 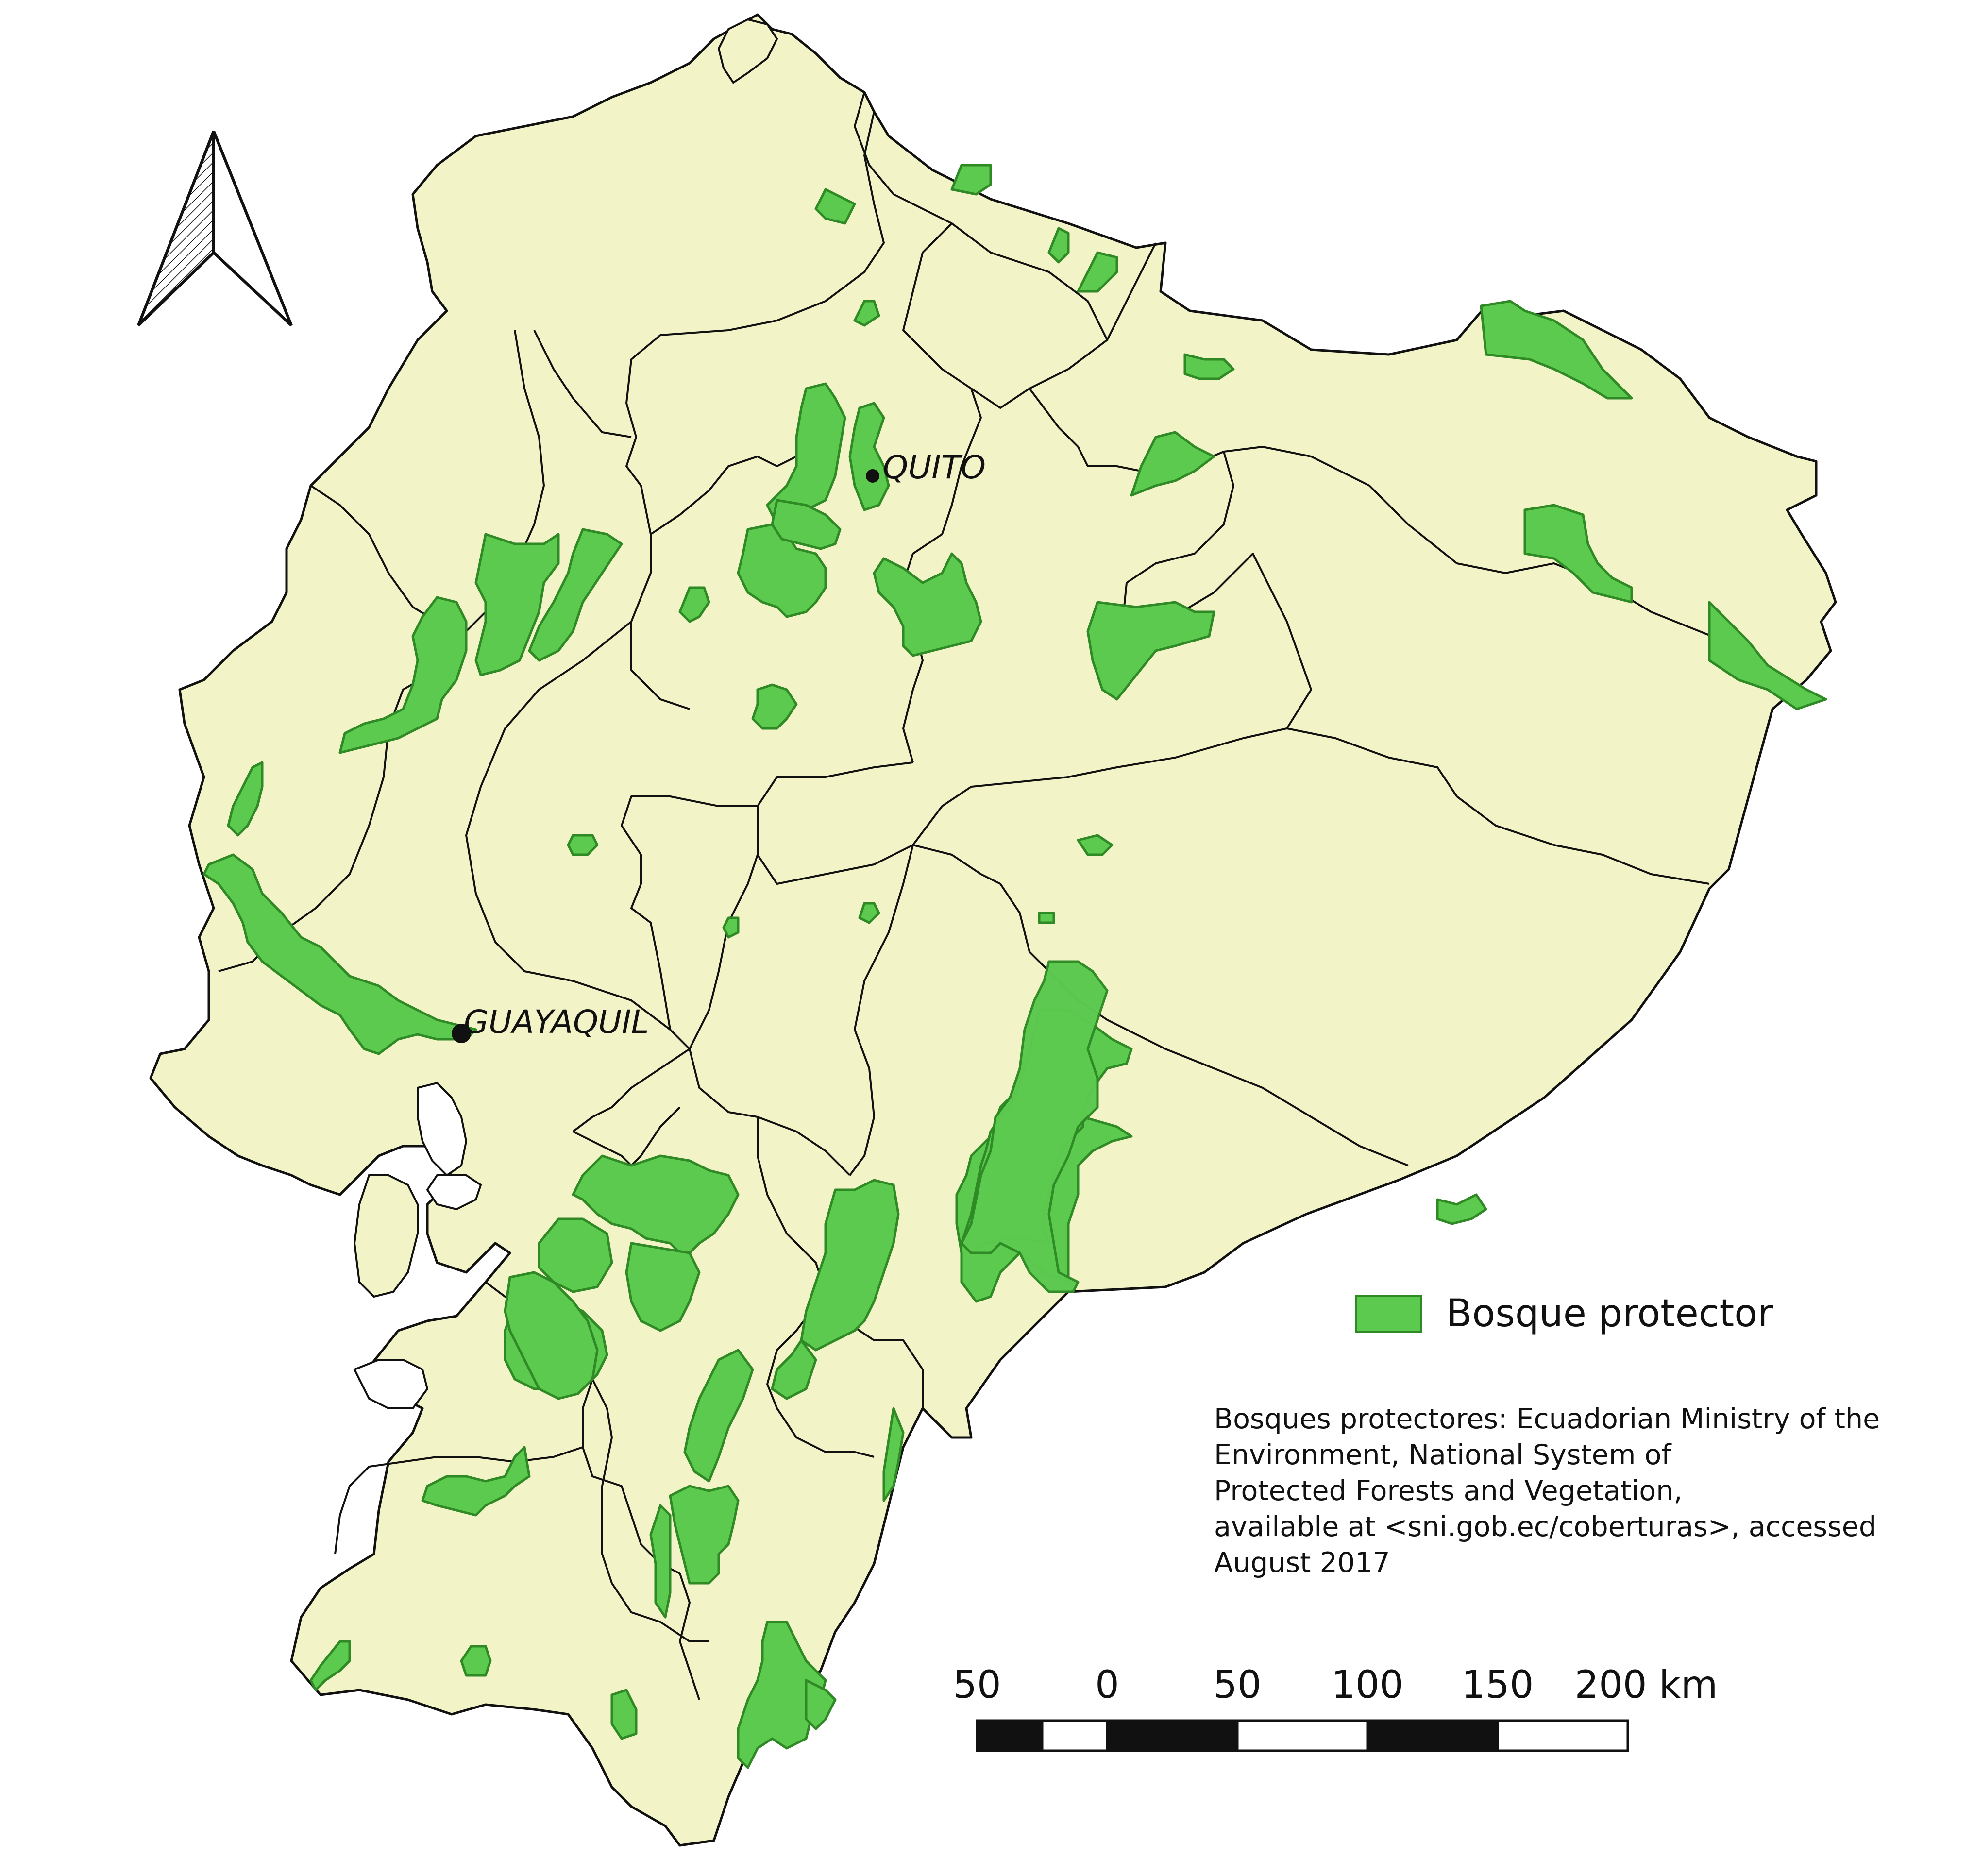 What do you see at coordinates (1302, 1563) in the screenshot?
I see `source-line: August 2017` at bounding box center [1302, 1563].